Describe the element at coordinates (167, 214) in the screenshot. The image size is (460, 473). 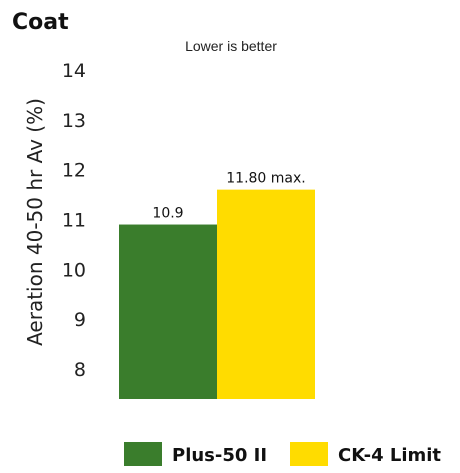
I see `bar-data-label: 10.9` at that location.